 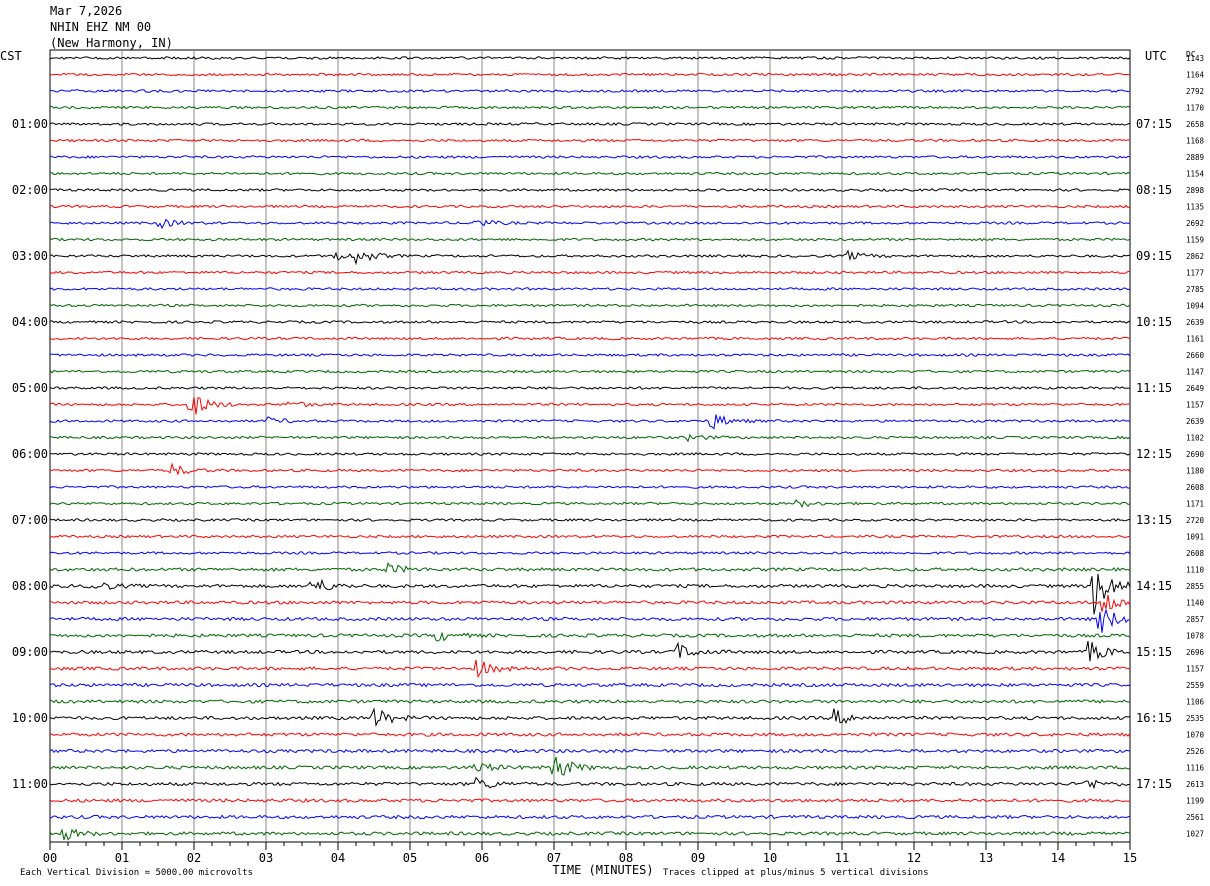 What do you see at coordinates (1195, 751) in the screenshot?
I see `dc-offset-label: 2526` at bounding box center [1195, 751].